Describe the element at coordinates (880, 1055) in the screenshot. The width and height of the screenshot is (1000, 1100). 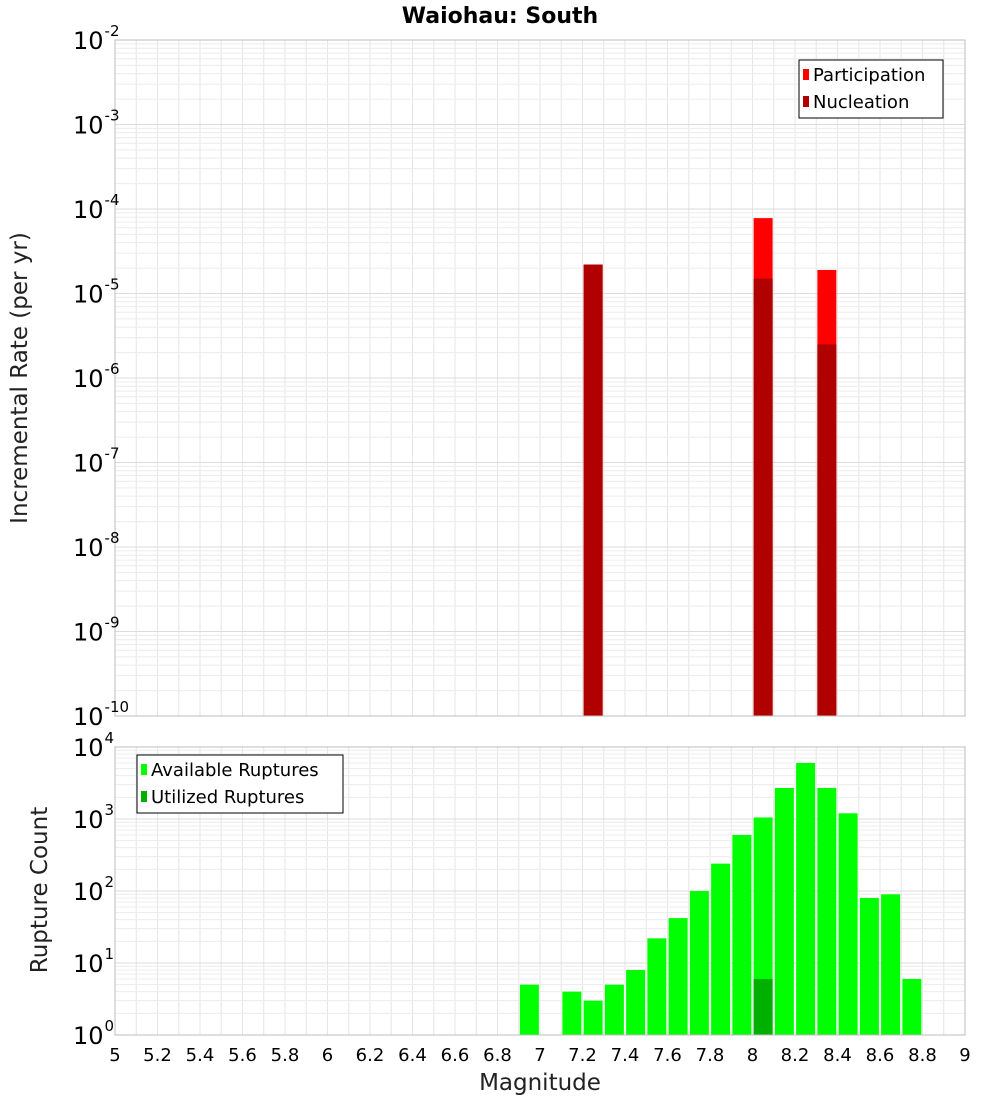
I see `x-tick-label: 8.6` at that location.